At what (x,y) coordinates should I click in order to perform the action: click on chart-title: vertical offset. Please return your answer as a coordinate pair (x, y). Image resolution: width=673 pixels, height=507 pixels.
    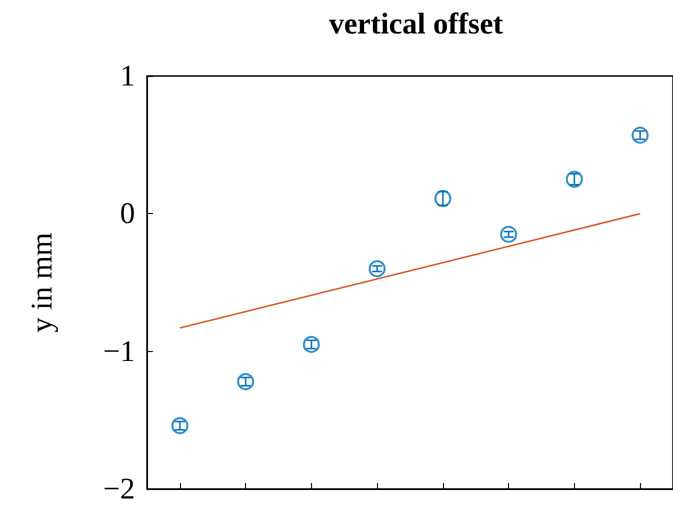
    Looking at the image, I should click on (416, 24).